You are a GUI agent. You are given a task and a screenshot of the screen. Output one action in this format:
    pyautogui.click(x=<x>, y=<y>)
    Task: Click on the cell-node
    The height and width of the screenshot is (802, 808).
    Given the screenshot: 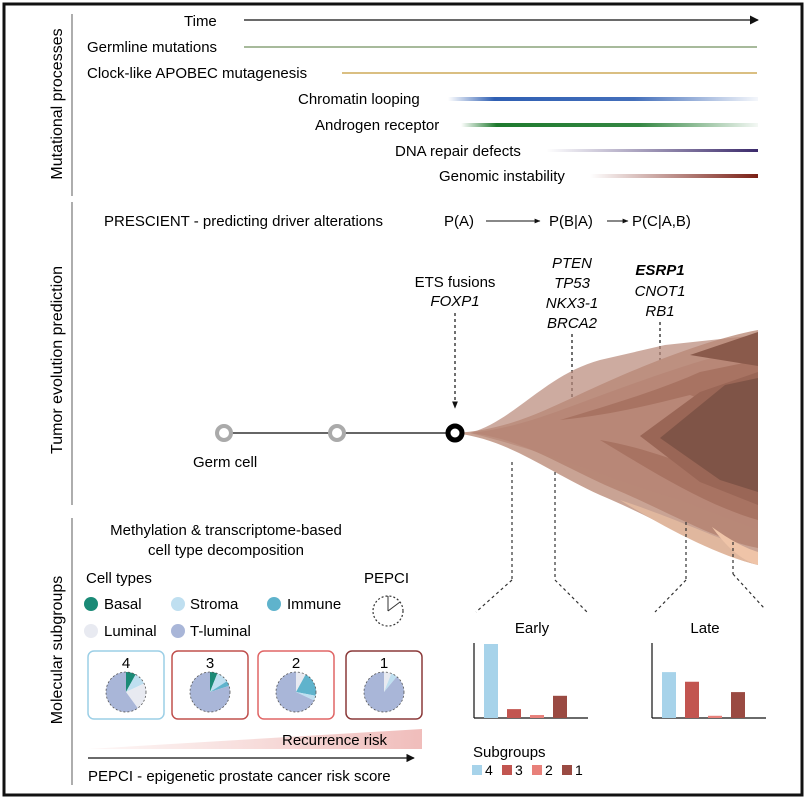 What is the action you would take?
    pyautogui.click(x=337, y=433)
    